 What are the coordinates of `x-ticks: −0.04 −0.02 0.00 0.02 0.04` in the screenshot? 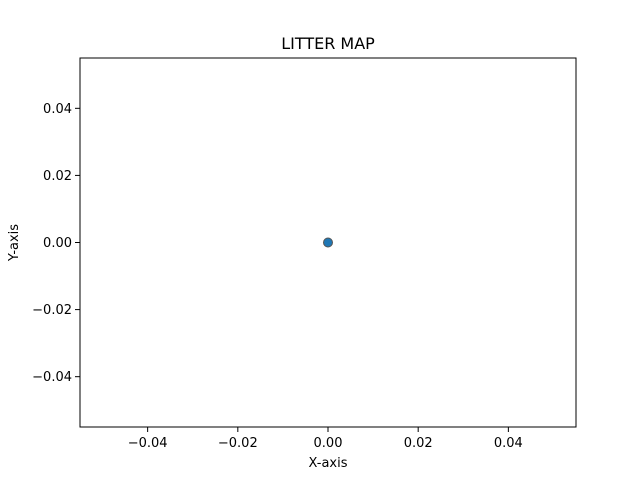 It's located at (325, 439).